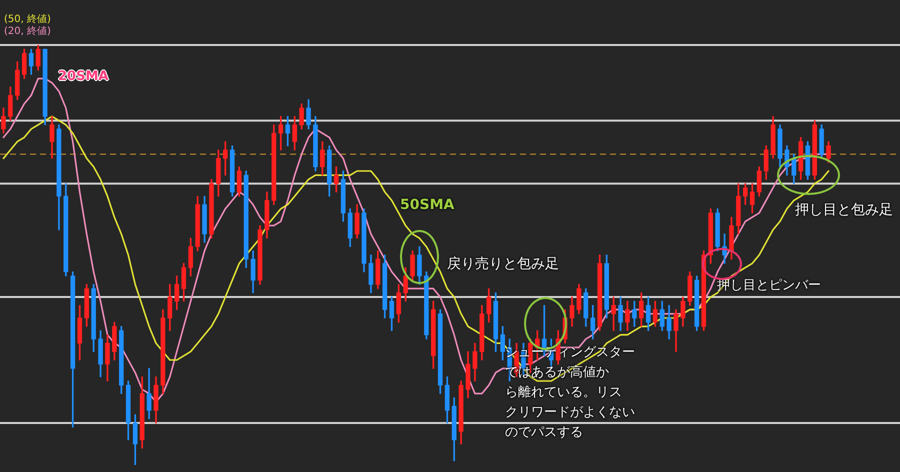  What do you see at coordinates (27, 20) in the screenshot?
I see `text: (50, 終値)` at bounding box center [27, 20].